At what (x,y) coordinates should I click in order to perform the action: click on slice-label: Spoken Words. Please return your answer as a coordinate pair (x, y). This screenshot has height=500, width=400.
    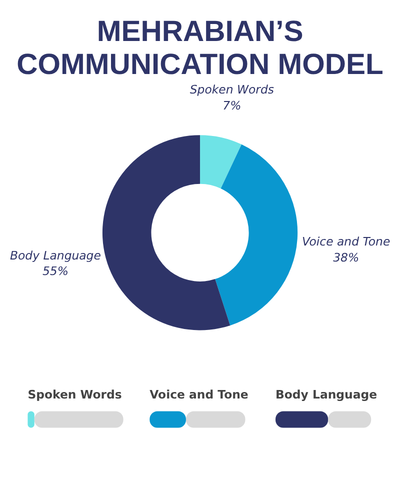
    Looking at the image, I should click on (232, 89).